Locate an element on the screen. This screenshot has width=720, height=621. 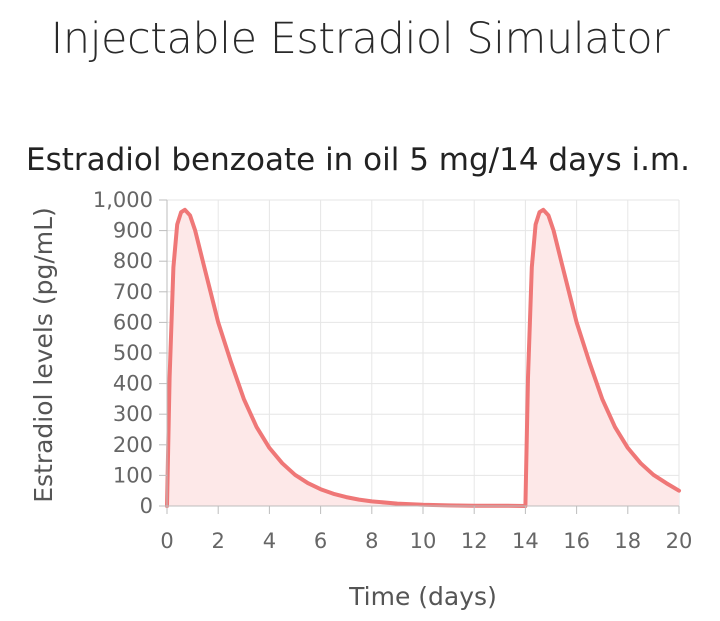
y-tick-label: 100 is located at coordinates (133, 475).